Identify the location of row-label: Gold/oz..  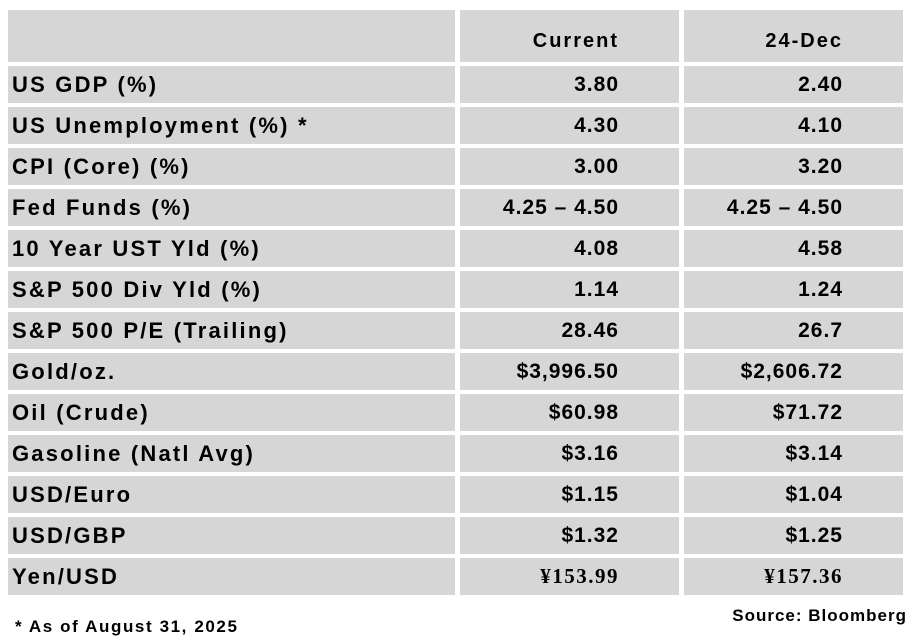
(231, 371).